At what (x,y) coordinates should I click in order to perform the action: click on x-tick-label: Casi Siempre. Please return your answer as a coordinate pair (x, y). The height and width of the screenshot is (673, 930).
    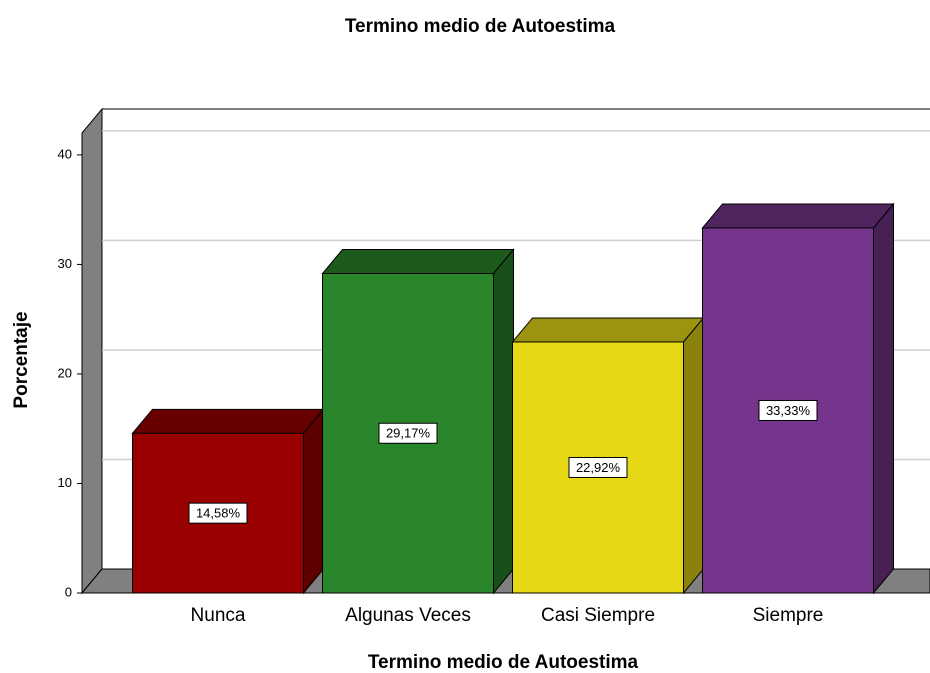
    Looking at the image, I should click on (598, 615).